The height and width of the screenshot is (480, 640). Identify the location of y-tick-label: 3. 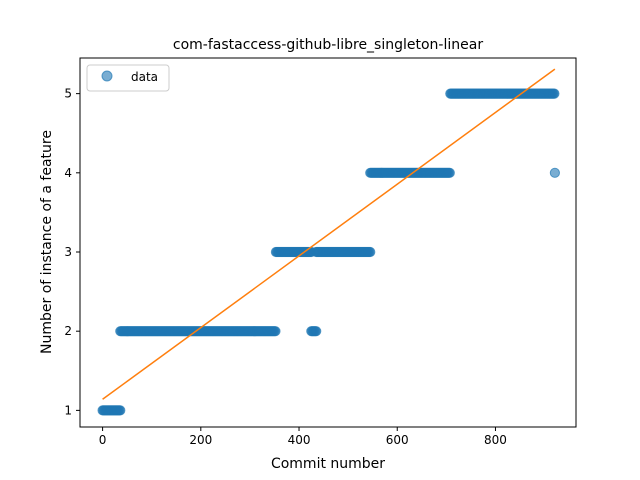
(68, 252).